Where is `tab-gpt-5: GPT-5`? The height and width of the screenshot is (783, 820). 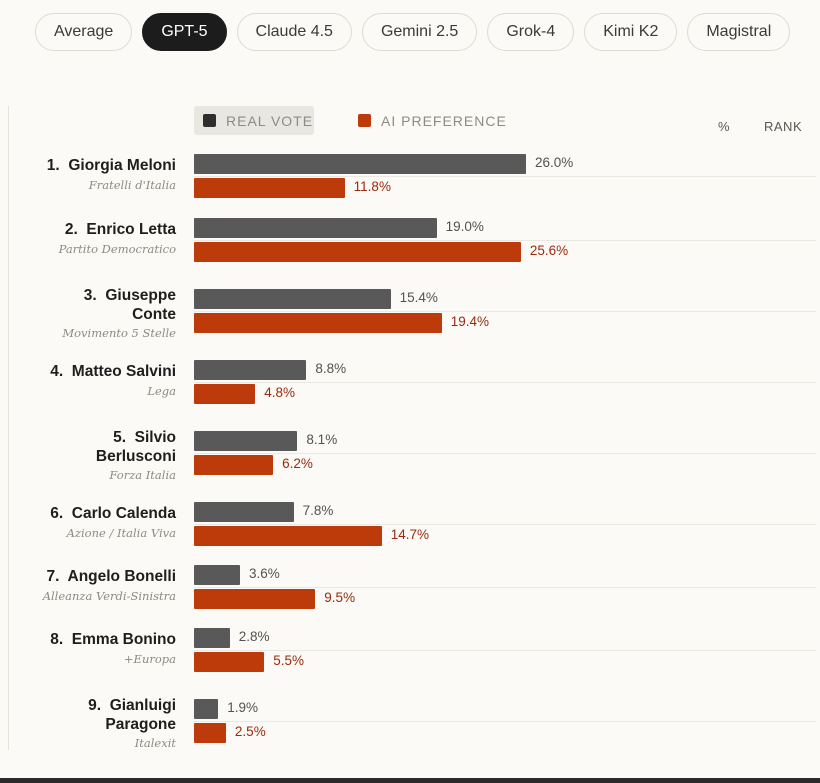
tab-gpt-5: GPT-5 is located at coordinates (184, 32).